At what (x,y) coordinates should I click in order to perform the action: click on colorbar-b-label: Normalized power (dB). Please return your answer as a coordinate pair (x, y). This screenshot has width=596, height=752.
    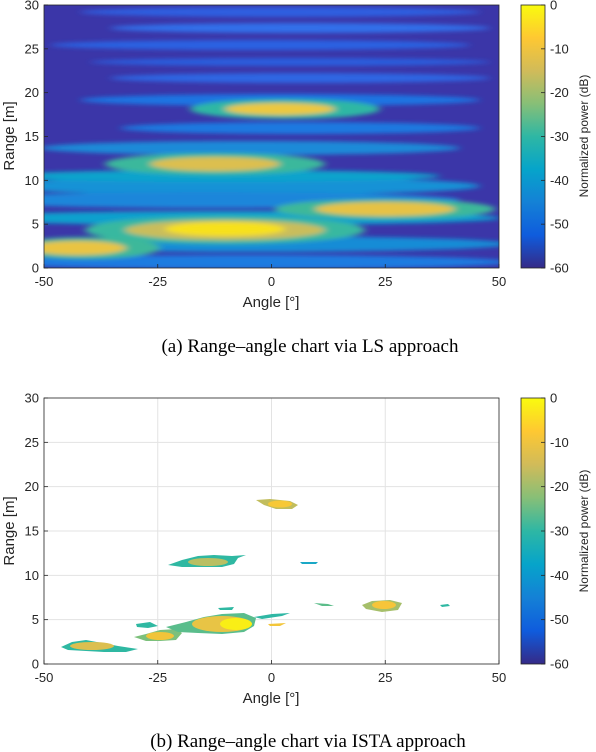
    Looking at the image, I should click on (584, 531).